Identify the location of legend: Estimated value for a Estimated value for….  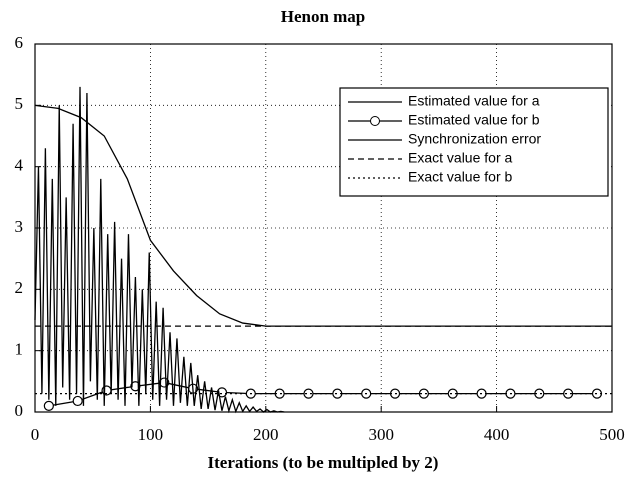
(474, 142).